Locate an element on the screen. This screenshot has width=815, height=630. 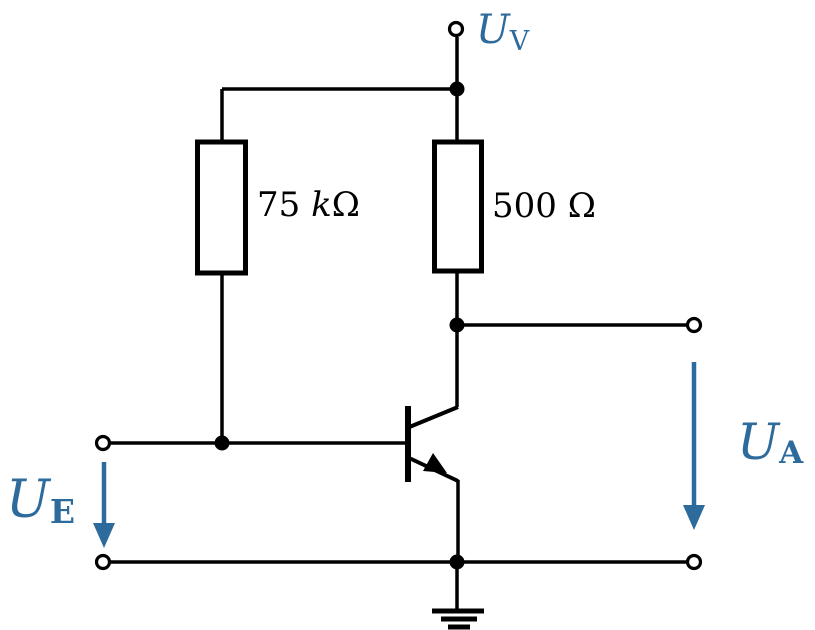
base-resistor-multiplier: k is located at coordinates (321, 205).